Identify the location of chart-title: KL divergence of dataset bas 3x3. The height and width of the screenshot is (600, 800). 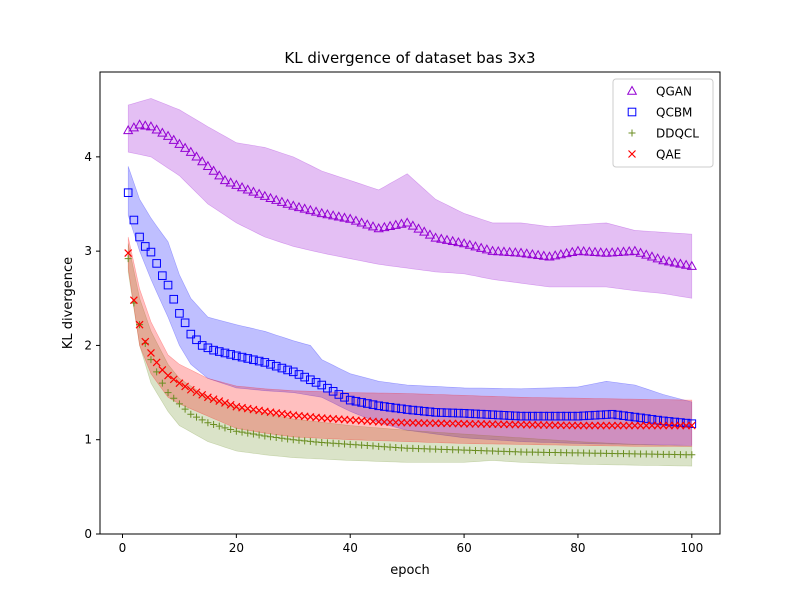
(409, 58).